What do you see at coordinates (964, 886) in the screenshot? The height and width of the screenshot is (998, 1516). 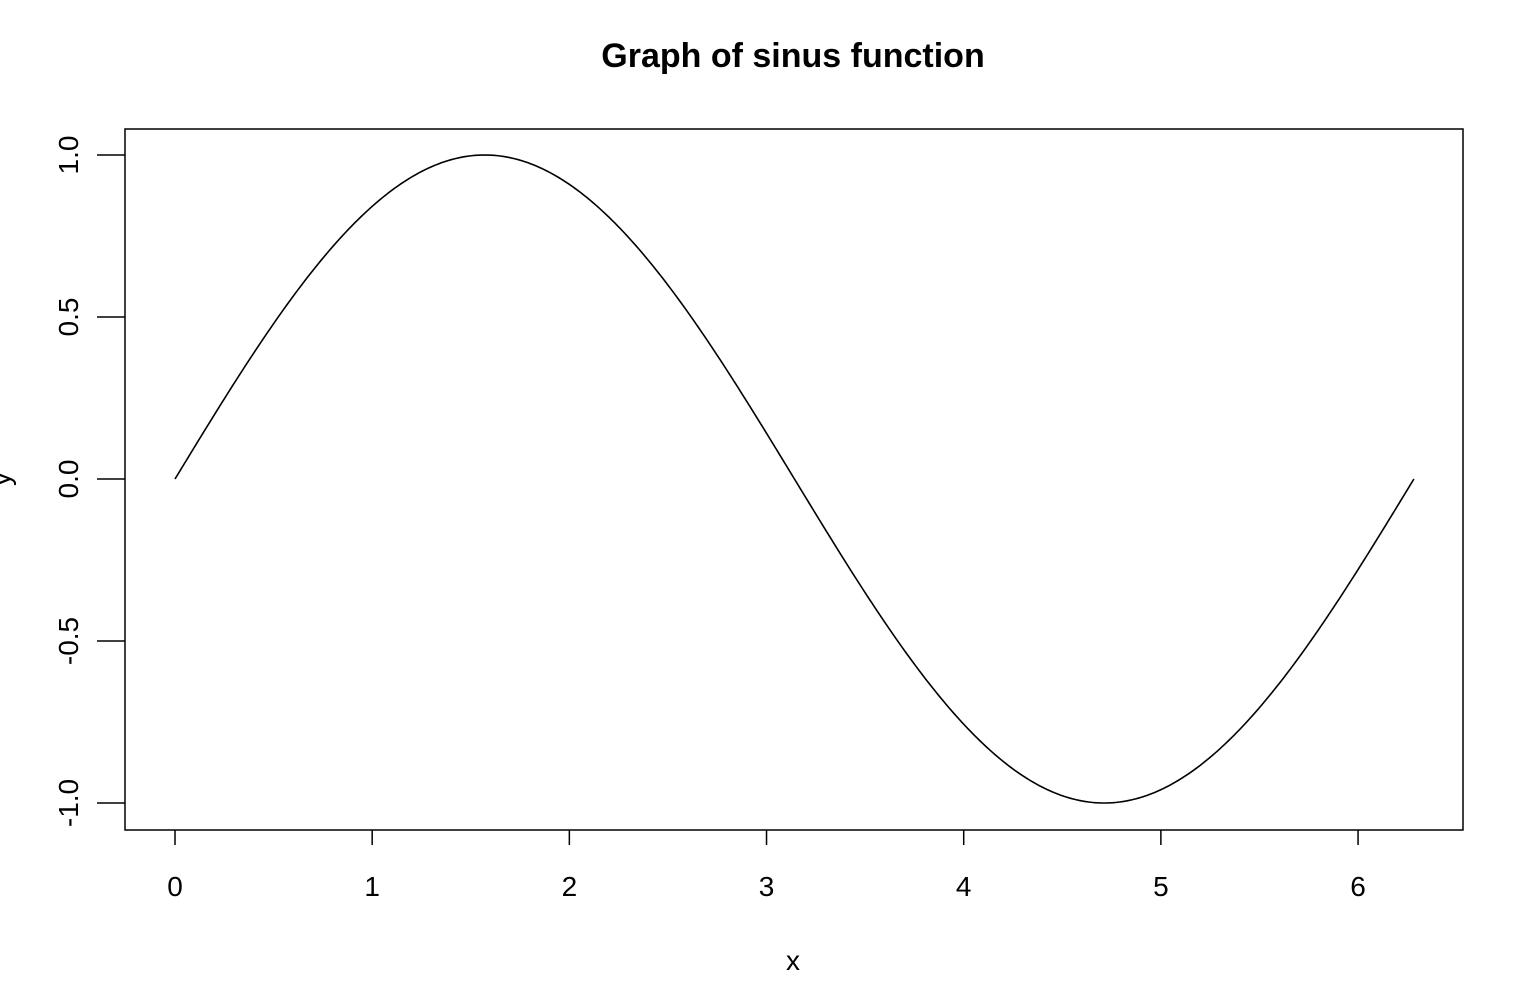 I see `x-tick-label: 4` at bounding box center [964, 886].